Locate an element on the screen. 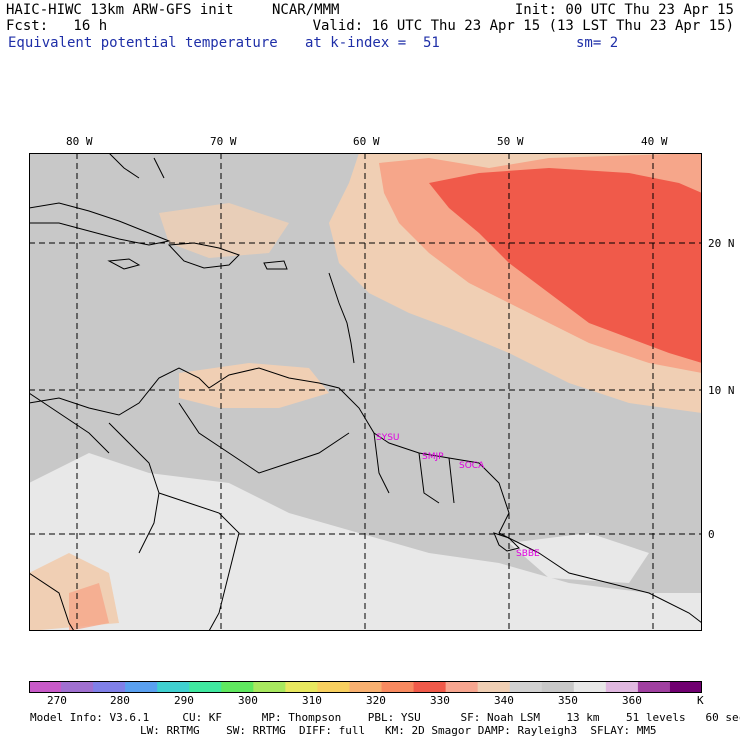 The height and width of the screenshot is (740, 740). cb-tick-300: 300 is located at coordinates (248, 700).